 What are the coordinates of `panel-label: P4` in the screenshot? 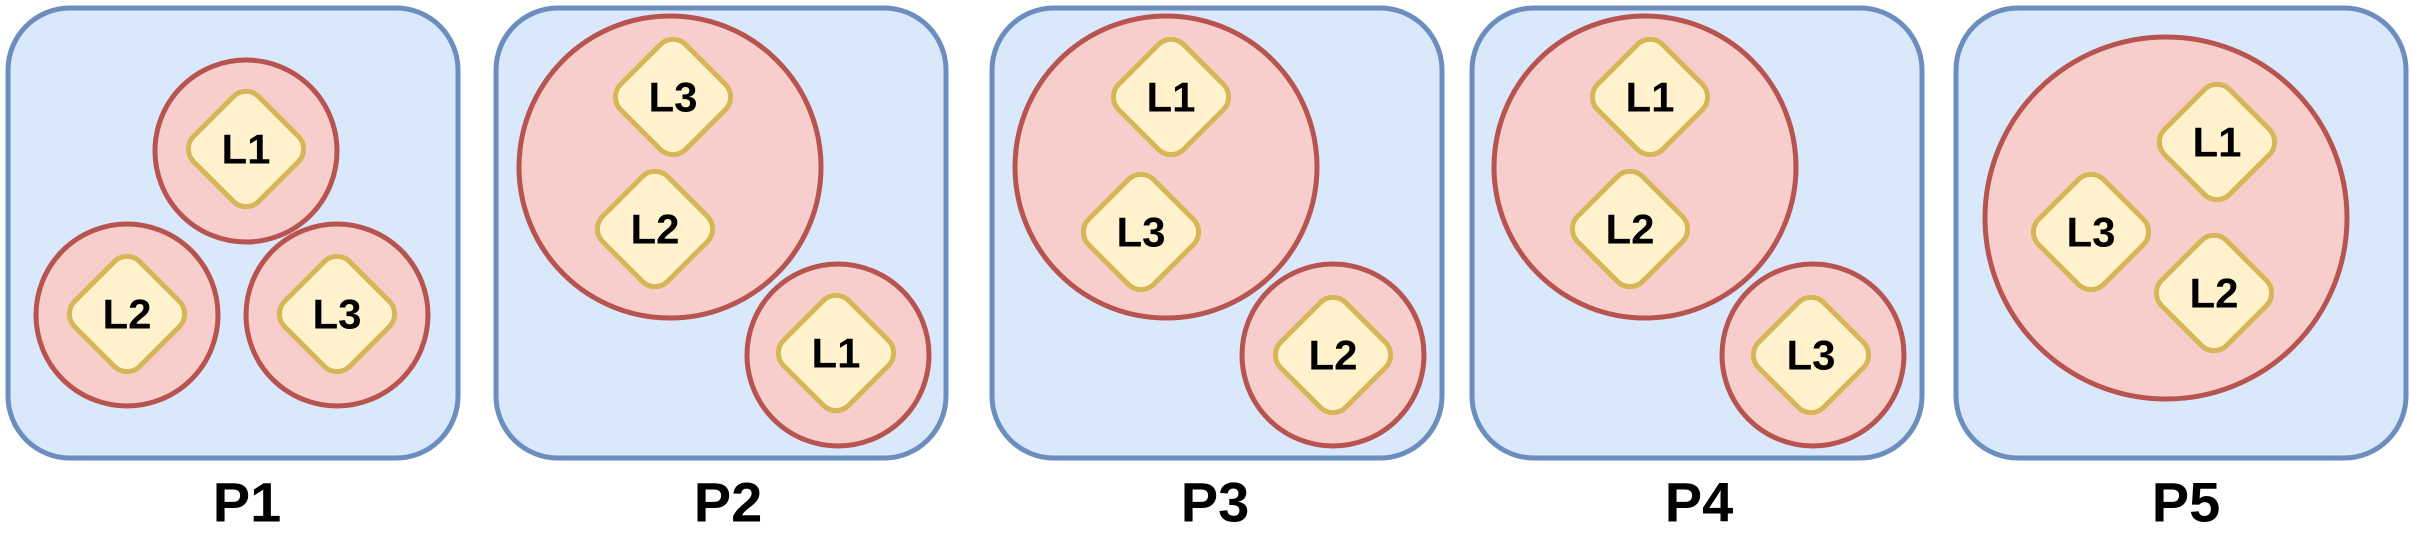 It's located at (1699, 502).